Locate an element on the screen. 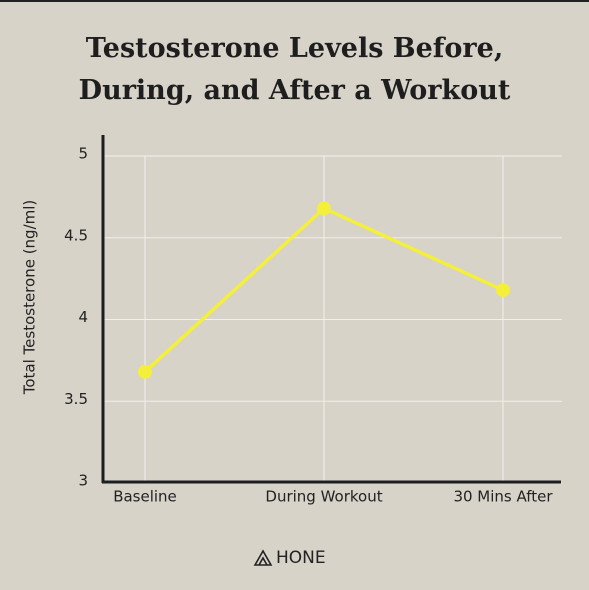 This screenshot has height=590, width=589. y-tick-label: 3 is located at coordinates (83, 481).